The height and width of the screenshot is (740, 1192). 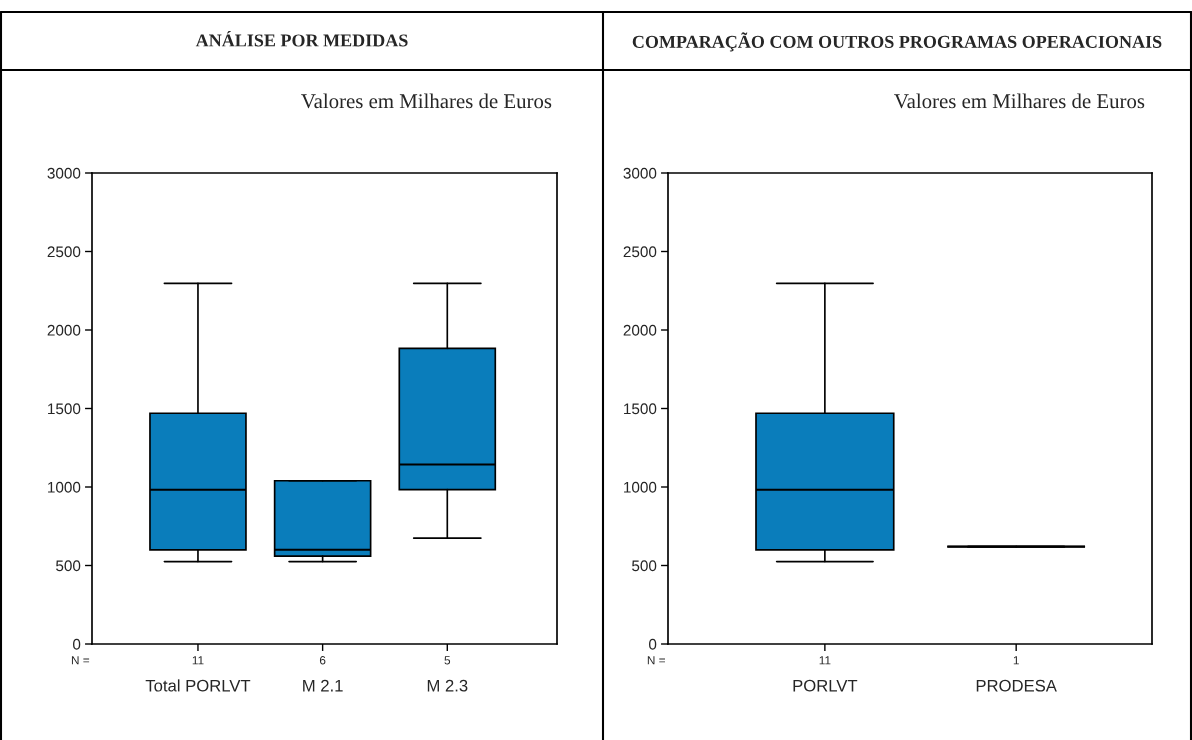 What do you see at coordinates (301, 38) in the screenshot?
I see `chart-title: ANÁLISE POR MEDIDAS` at bounding box center [301, 38].